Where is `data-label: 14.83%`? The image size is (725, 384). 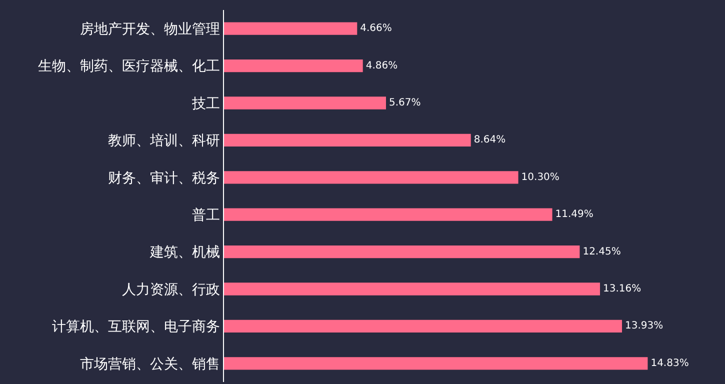 data-label: 14.83% is located at coordinates (669, 363).